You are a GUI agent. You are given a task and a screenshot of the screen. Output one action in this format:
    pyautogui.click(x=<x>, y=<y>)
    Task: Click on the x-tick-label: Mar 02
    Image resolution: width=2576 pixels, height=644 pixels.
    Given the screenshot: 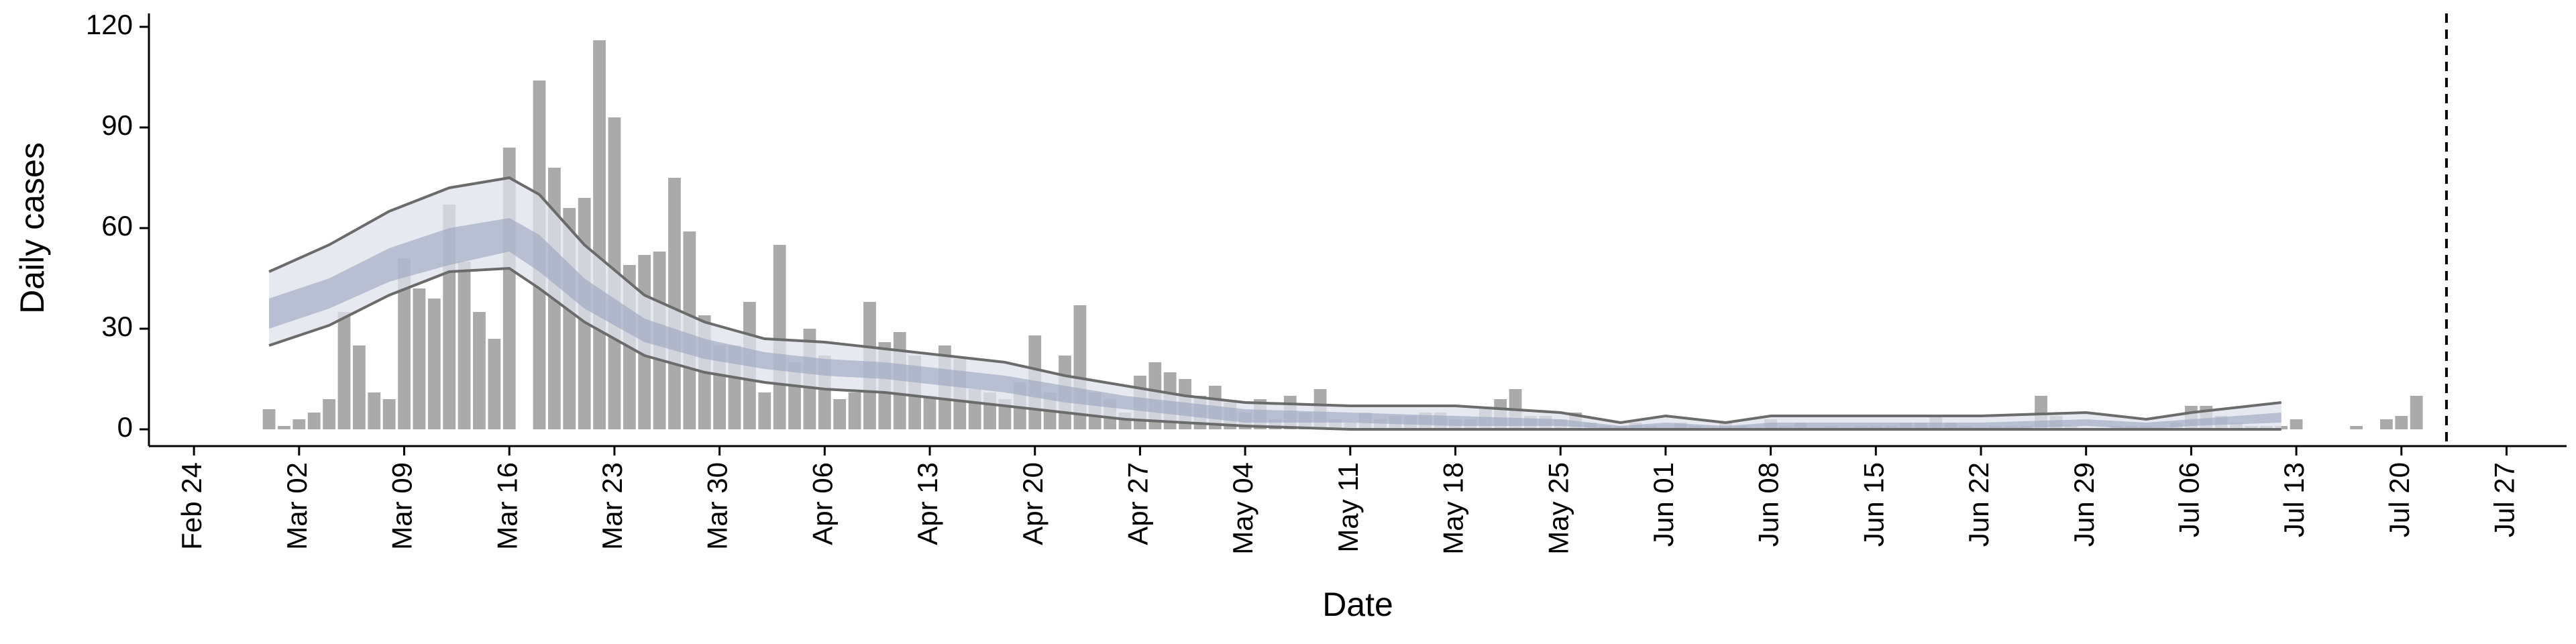 What is the action you would take?
    pyautogui.click(x=297, y=506)
    